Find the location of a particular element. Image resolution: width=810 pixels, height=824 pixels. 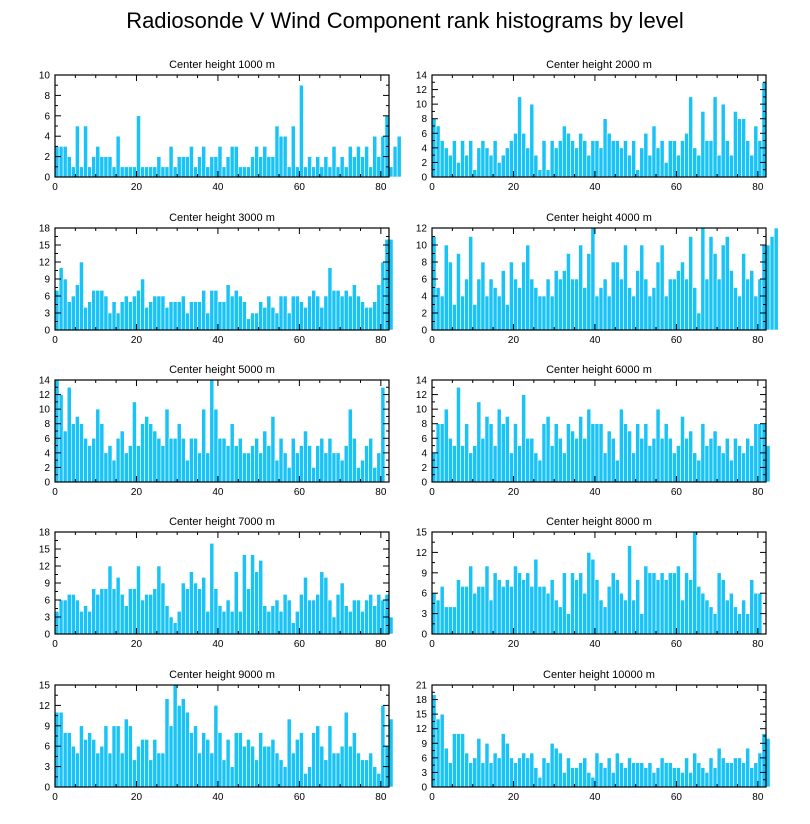

y-tick-label: 0 is located at coordinates (47, 483).